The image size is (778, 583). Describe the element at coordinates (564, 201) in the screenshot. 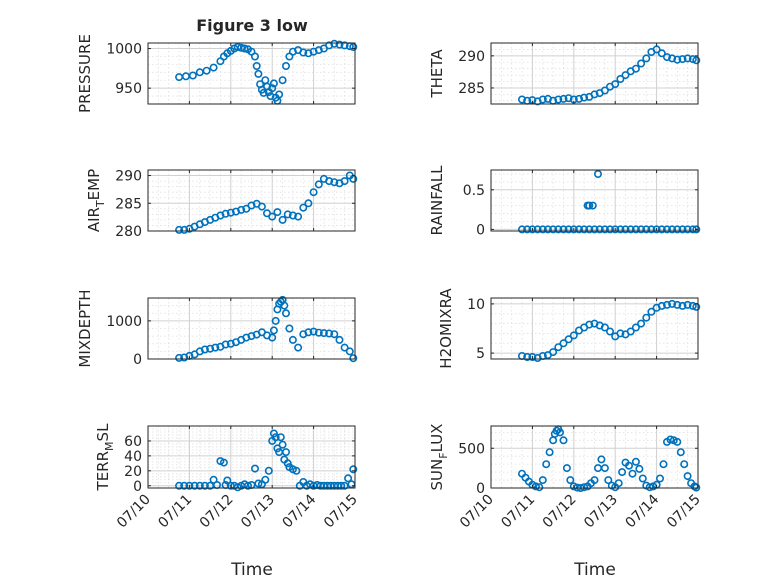

I see `subplot-rainfall: 0 0.5 RAINFALL` at that location.